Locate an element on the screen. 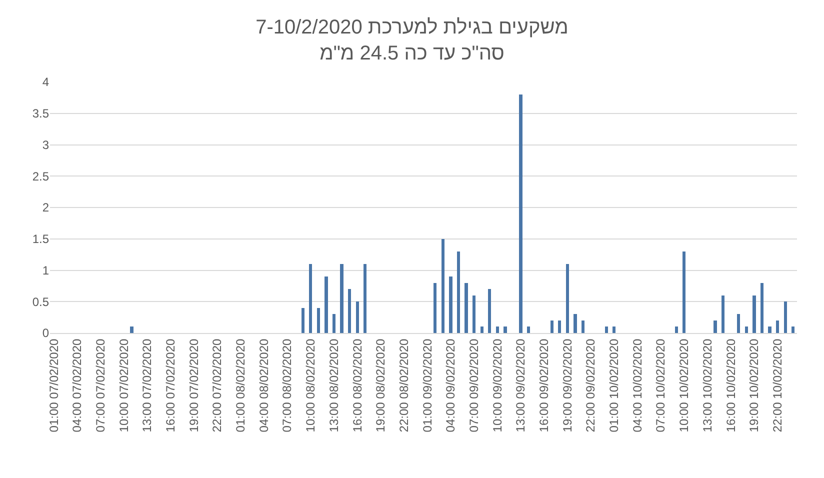 This screenshot has width=824, height=478. y-tick-label: 3 is located at coordinates (46, 145).